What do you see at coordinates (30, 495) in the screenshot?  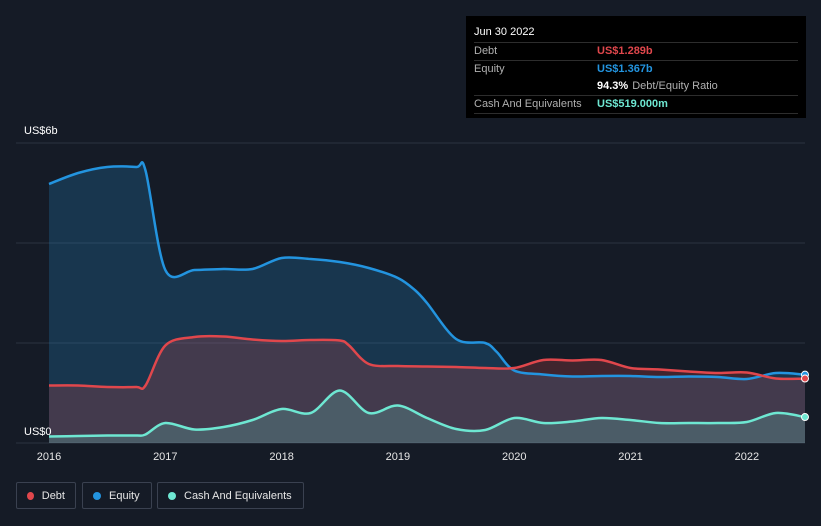 I see `debt-dot-icon` at bounding box center [30, 495].